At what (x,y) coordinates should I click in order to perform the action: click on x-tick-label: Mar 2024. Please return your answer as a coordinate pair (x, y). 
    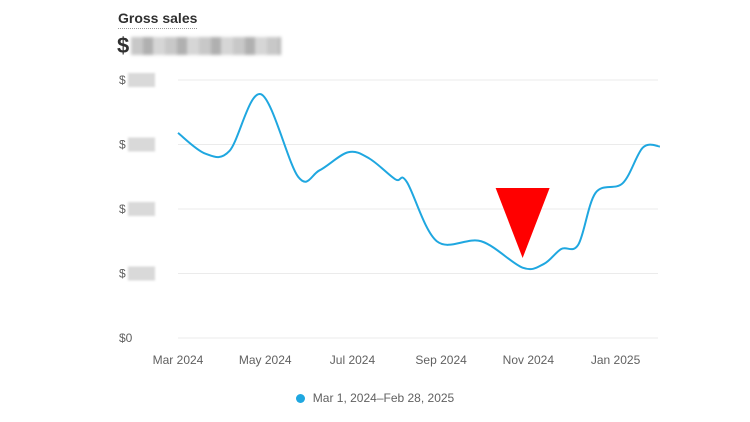
    Looking at the image, I should click on (178, 360).